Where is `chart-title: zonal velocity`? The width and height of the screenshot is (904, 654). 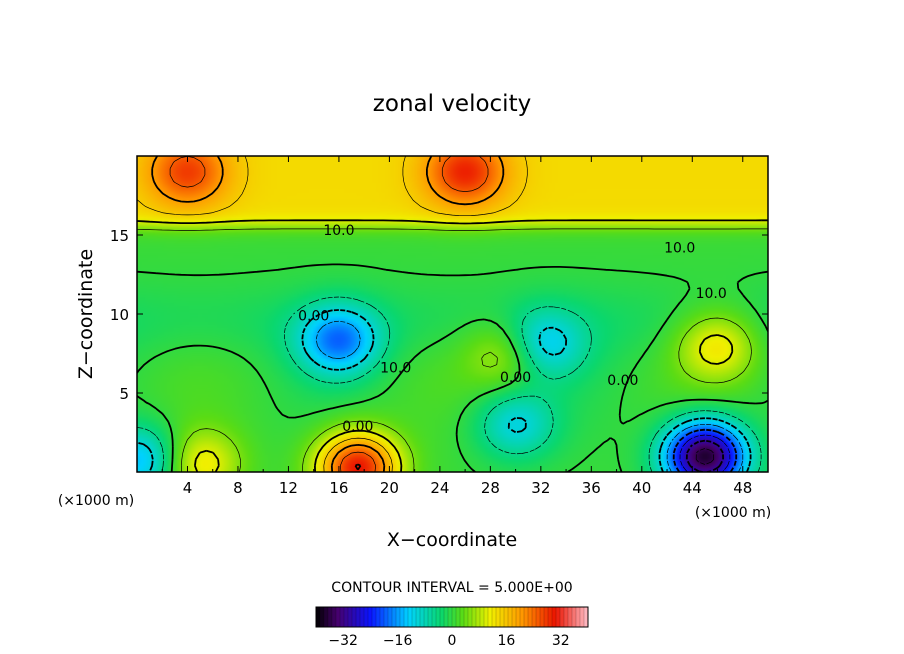
chart-title: zonal velocity is located at coordinates (452, 104).